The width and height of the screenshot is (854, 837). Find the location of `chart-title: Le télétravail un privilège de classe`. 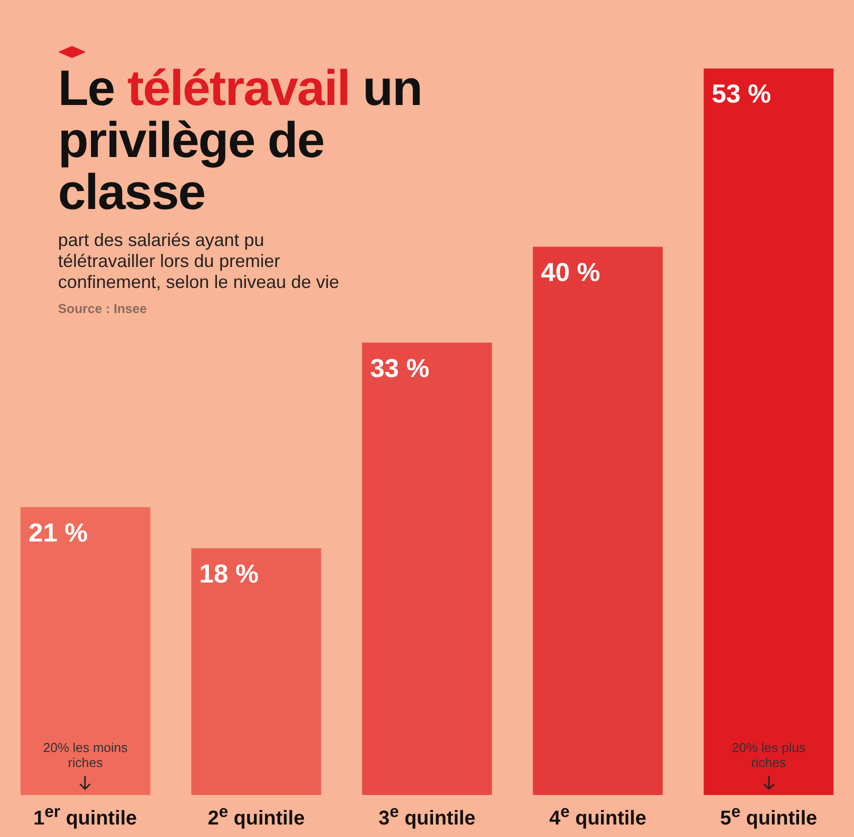

chart-title: Le télétravail un privilège de classe is located at coordinates (240, 140).